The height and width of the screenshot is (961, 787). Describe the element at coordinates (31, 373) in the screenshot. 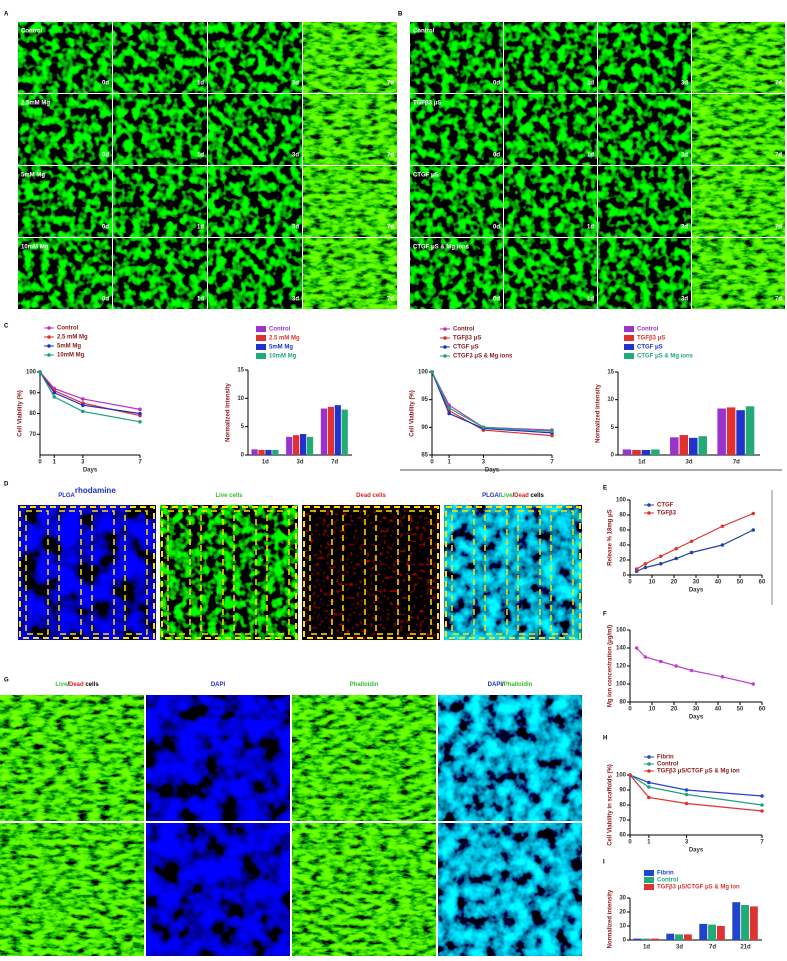

I see `y-tick-label: 100` at that location.